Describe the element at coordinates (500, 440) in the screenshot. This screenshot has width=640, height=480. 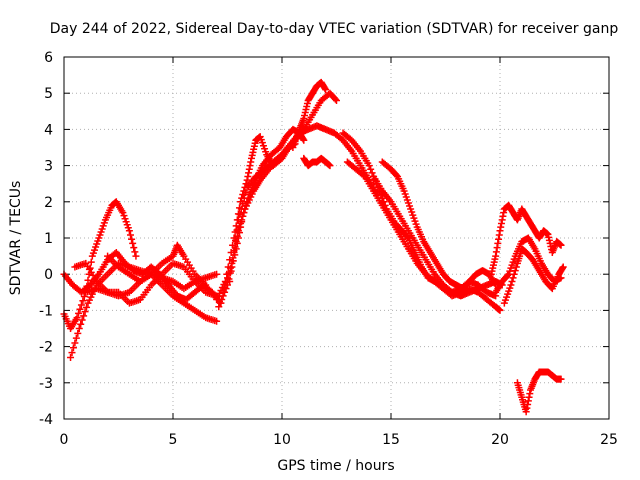
I see `x-tick-label: 20` at that location.